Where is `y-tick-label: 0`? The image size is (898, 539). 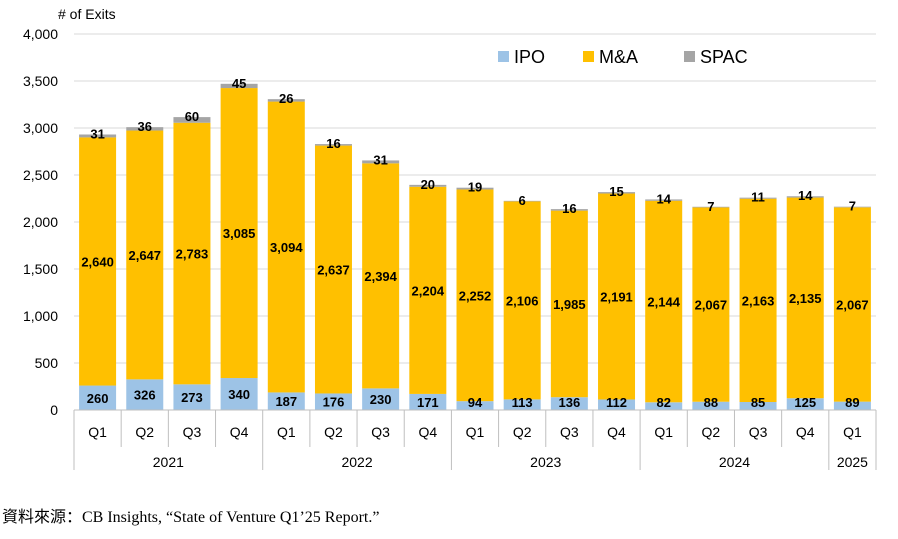
y-tick-label: 0 is located at coordinates (54, 410).